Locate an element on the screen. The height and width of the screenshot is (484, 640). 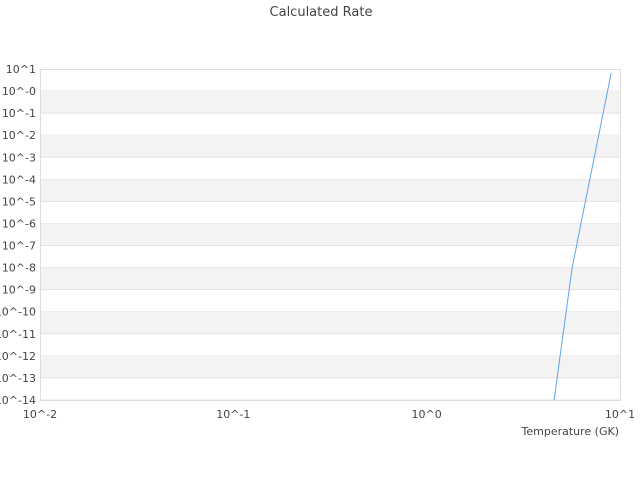
y-tick-label: 10^-3 is located at coordinates (19, 157).